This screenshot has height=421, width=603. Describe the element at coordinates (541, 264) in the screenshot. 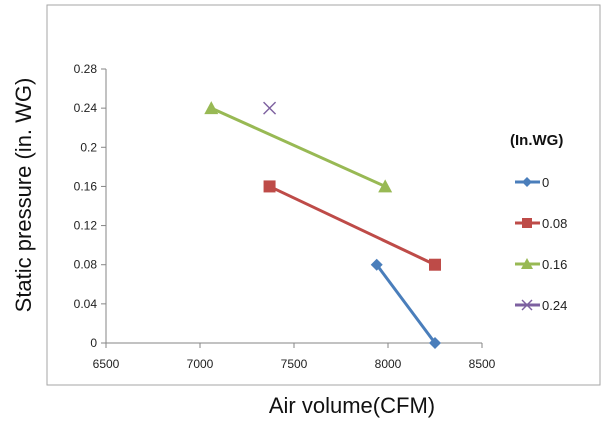

I see `legend-item-0.16: 0.16` at that location.